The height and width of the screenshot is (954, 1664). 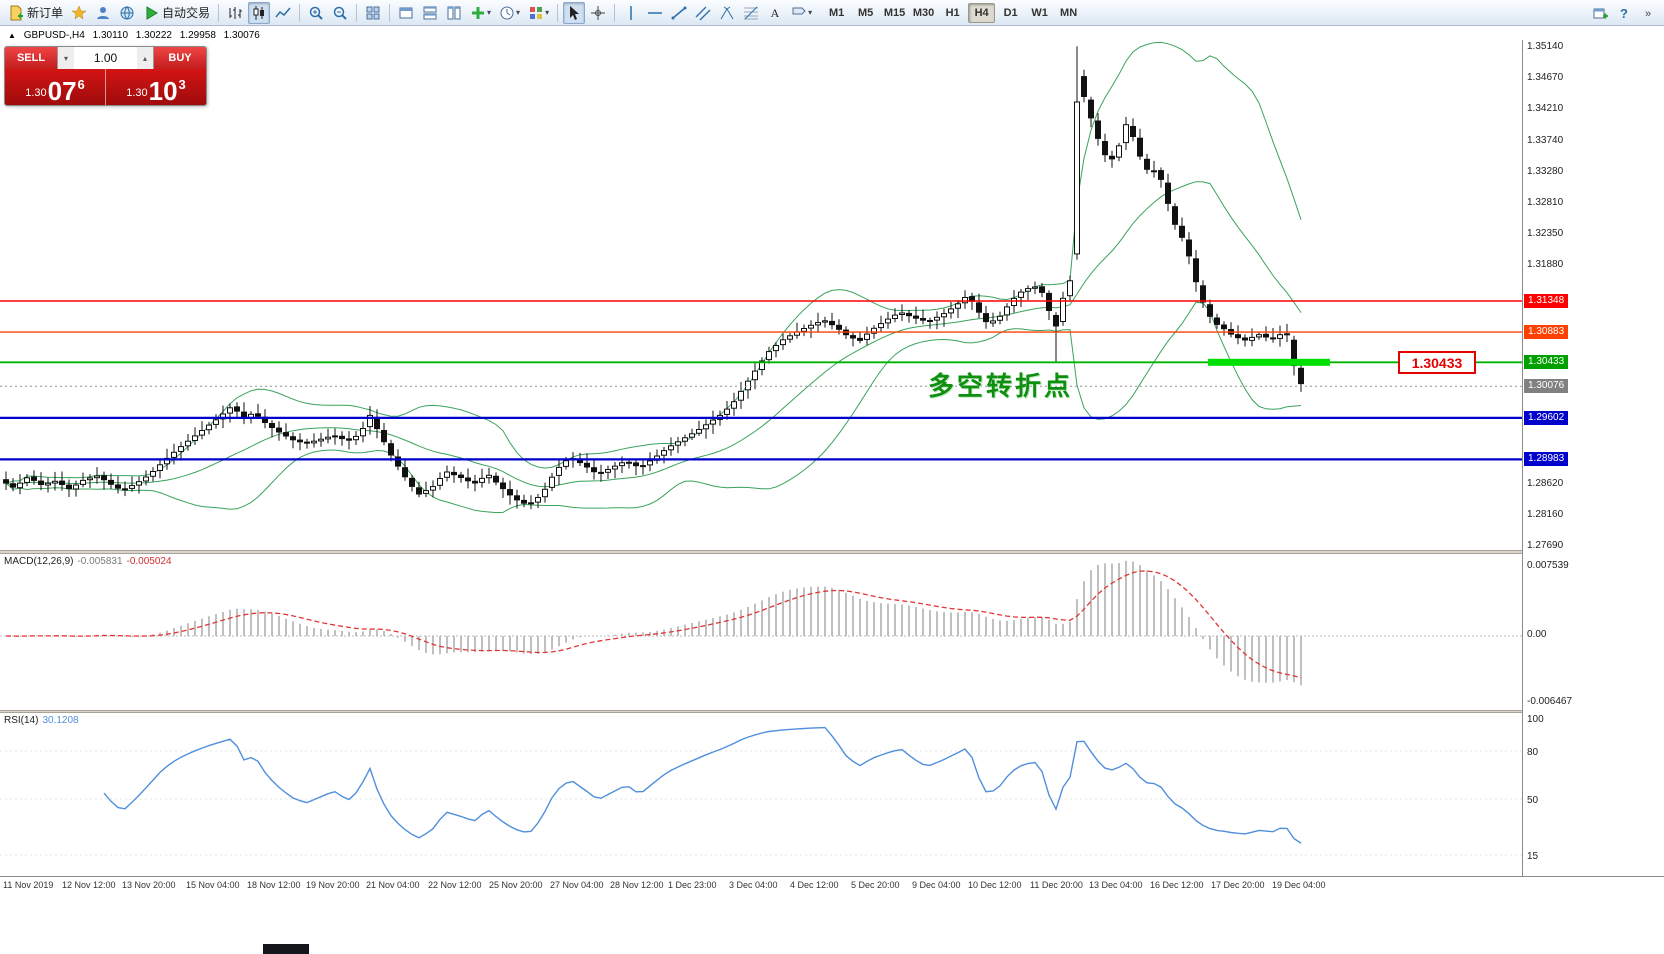 I want to click on volume-stepper: ▾ 1.00 ▴, so click(x=105, y=58).